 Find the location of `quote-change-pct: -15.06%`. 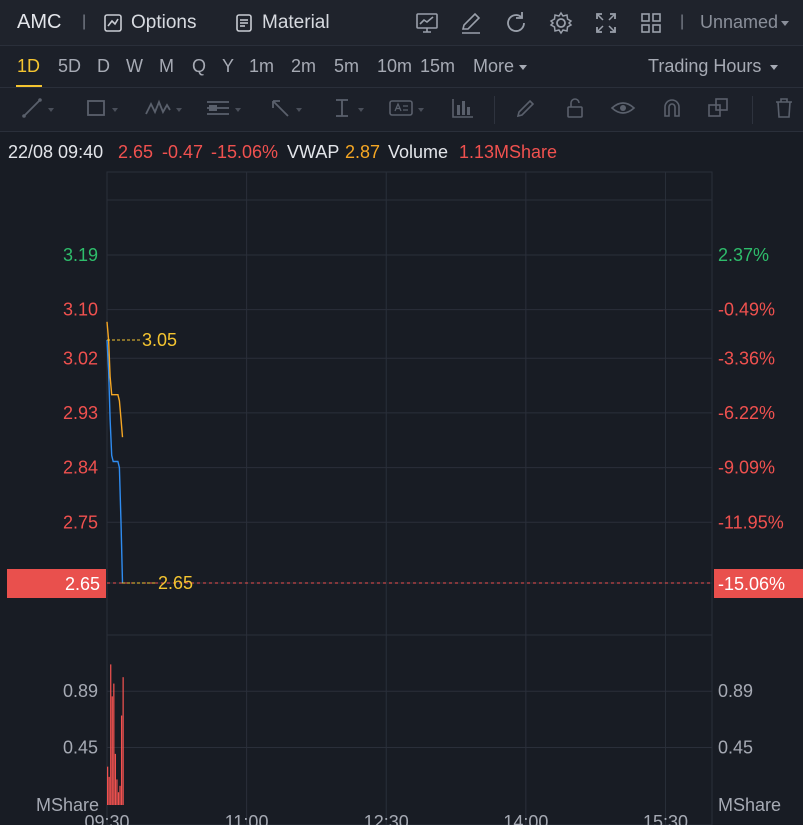

quote-change-pct: -15.06% is located at coordinates (245, 152).